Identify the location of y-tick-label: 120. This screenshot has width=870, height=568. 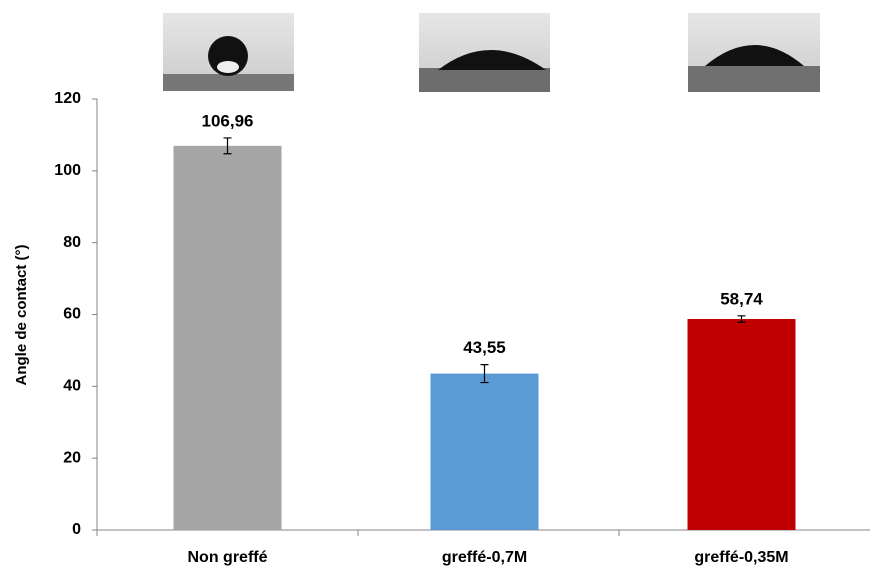
(67, 98).